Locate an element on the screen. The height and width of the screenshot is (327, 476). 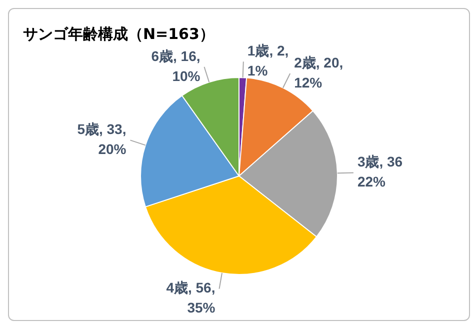
slice-label: 1歳, 2, 1% is located at coordinates (268, 60).